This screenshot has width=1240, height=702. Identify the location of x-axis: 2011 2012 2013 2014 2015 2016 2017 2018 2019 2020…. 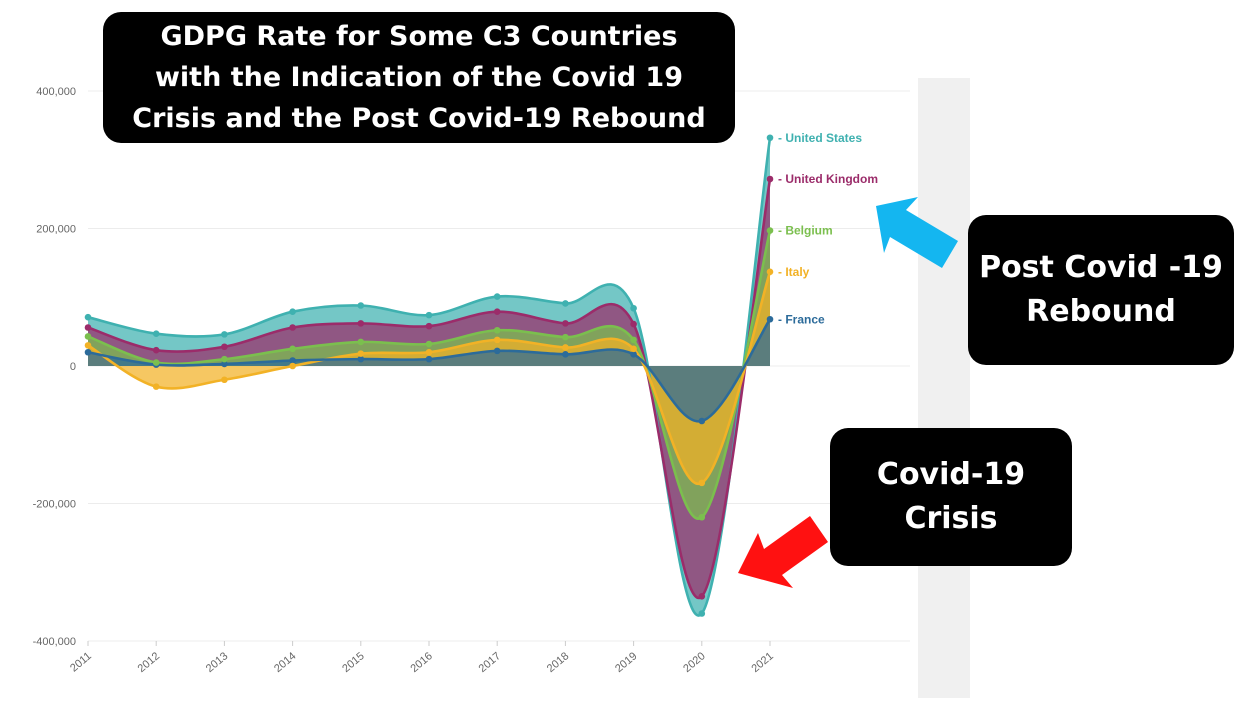
(422, 658).